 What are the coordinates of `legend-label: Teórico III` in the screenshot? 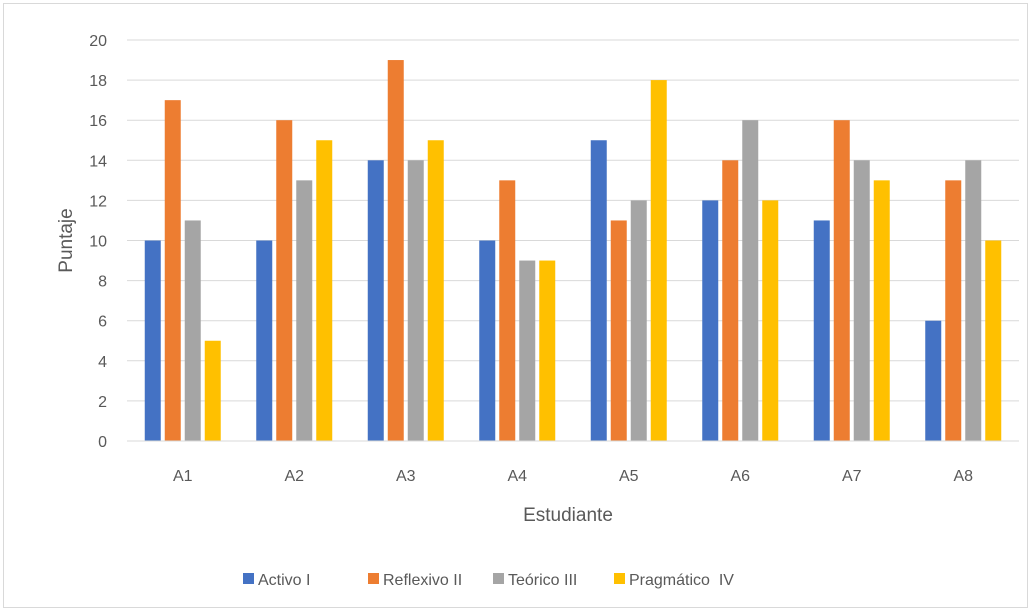 It's located at (542, 580).